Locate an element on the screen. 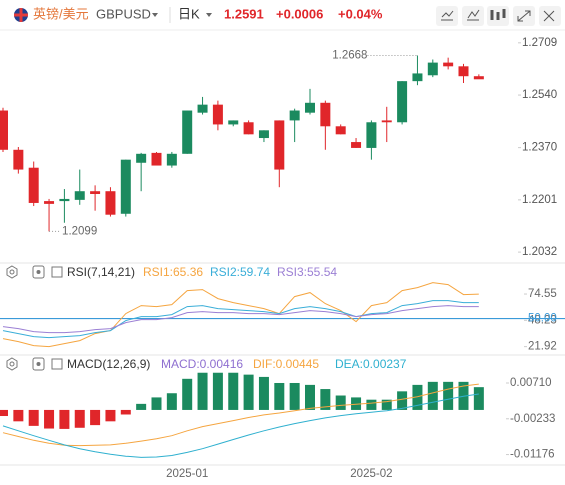 This screenshot has width=565, height=485. indicator-title: RSI(7,14,21) is located at coordinates (101, 272).